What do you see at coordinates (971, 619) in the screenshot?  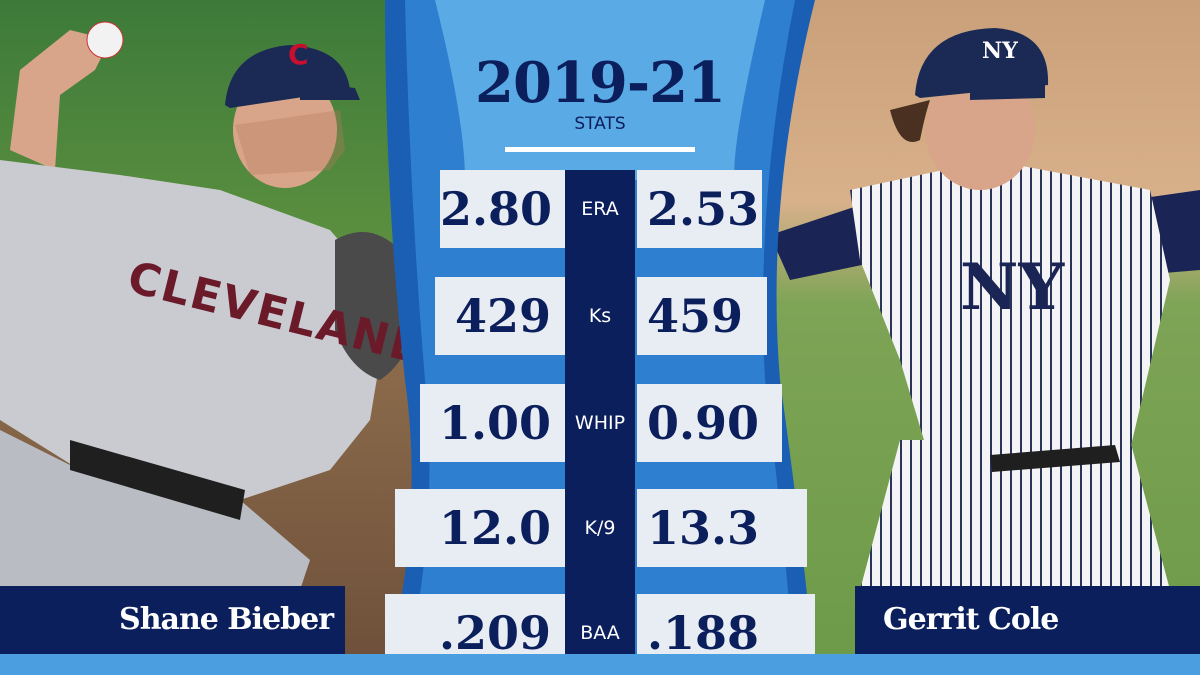 I see `right-player-name: Gerrit Cole` at bounding box center [971, 619].